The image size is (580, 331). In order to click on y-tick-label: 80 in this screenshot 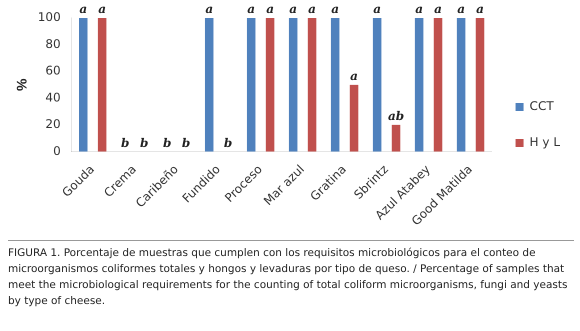, I will do `click(53, 43)`.